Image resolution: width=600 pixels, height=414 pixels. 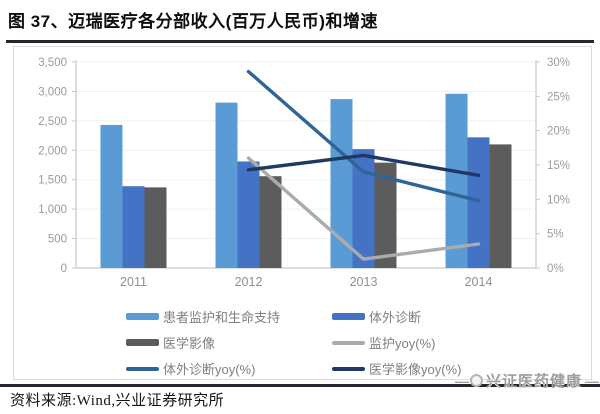 What do you see at coordinates (363, 136) in the screenshot?
I see `line-体外诊断yoy(%)` at bounding box center [363, 136].